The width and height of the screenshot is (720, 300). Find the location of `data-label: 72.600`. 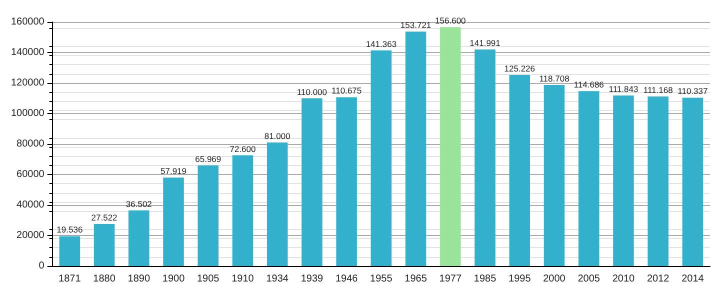

data-label: 72.600 is located at coordinates (243, 149).